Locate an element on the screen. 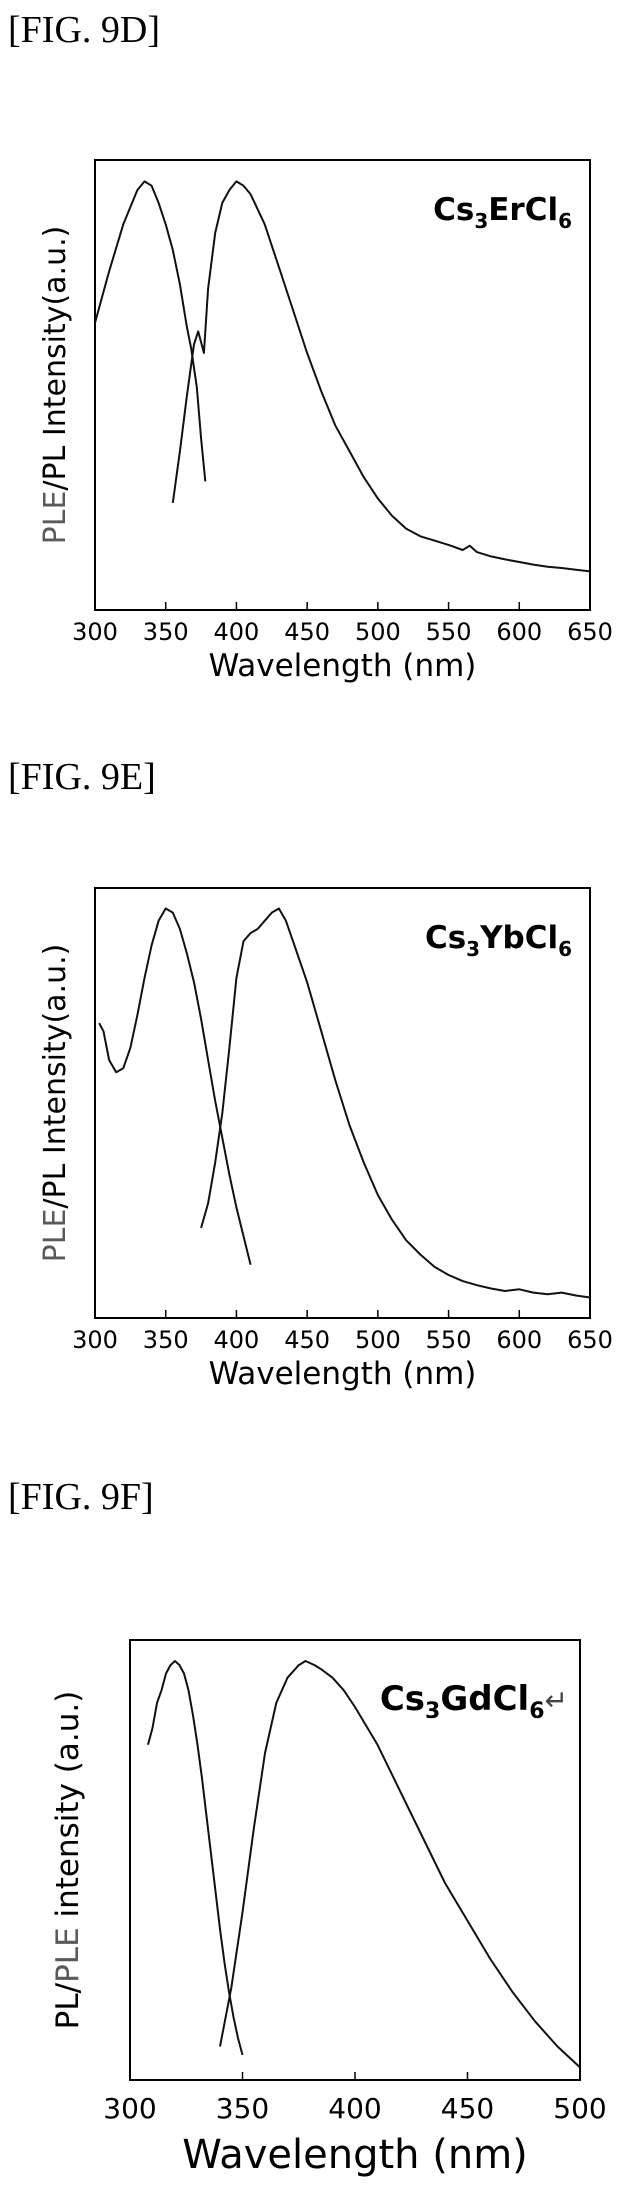 This screenshot has width=622, height=2201. compound-label: Cs3YbCl6 is located at coordinates (498, 940).